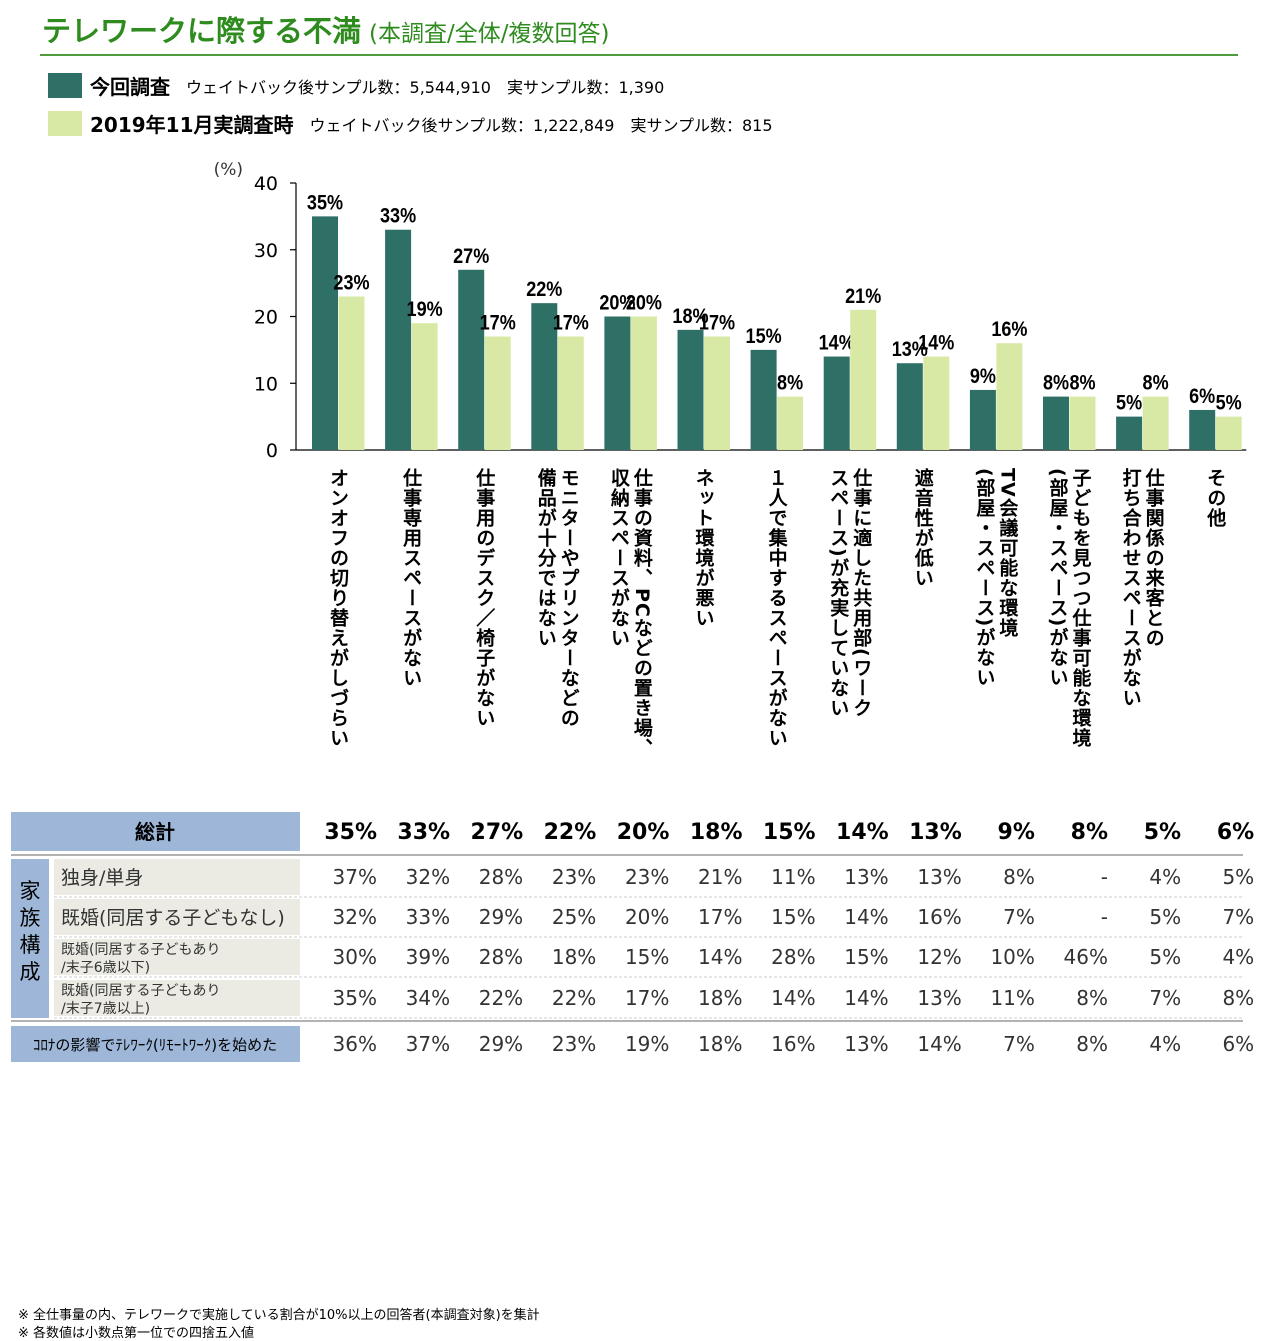  What do you see at coordinates (1056, 383) in the screenshot?
I see `data-label-current: 8%` at bounding box center [1056, 383].